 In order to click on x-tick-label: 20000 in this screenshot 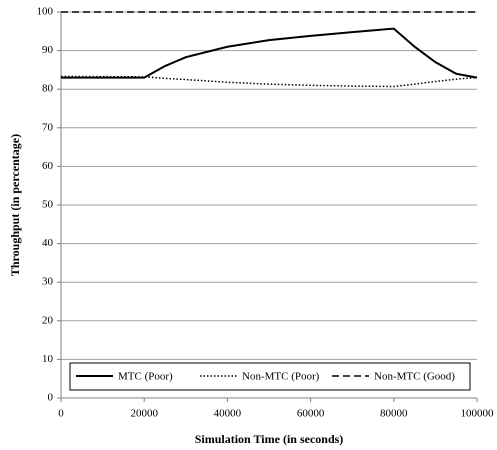, I will do `click(144, 414)`.